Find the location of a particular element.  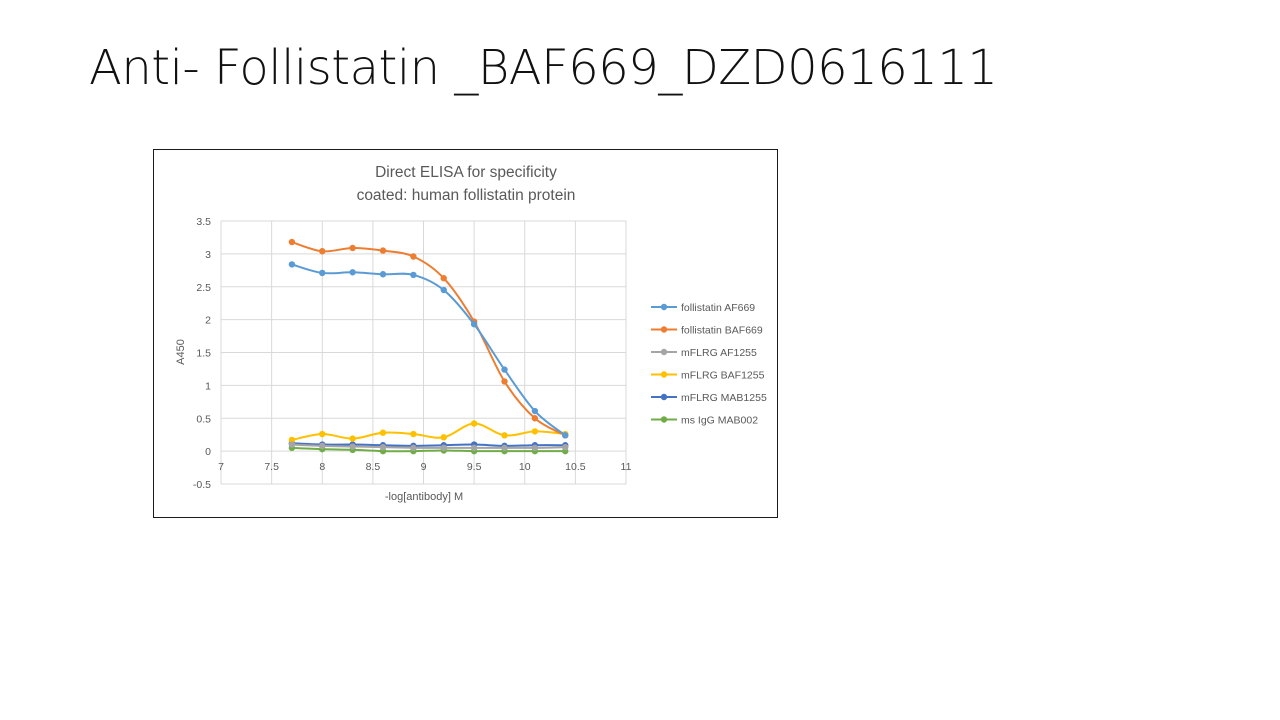

x-tick-label: 11 is located at coordinates (626, 467).